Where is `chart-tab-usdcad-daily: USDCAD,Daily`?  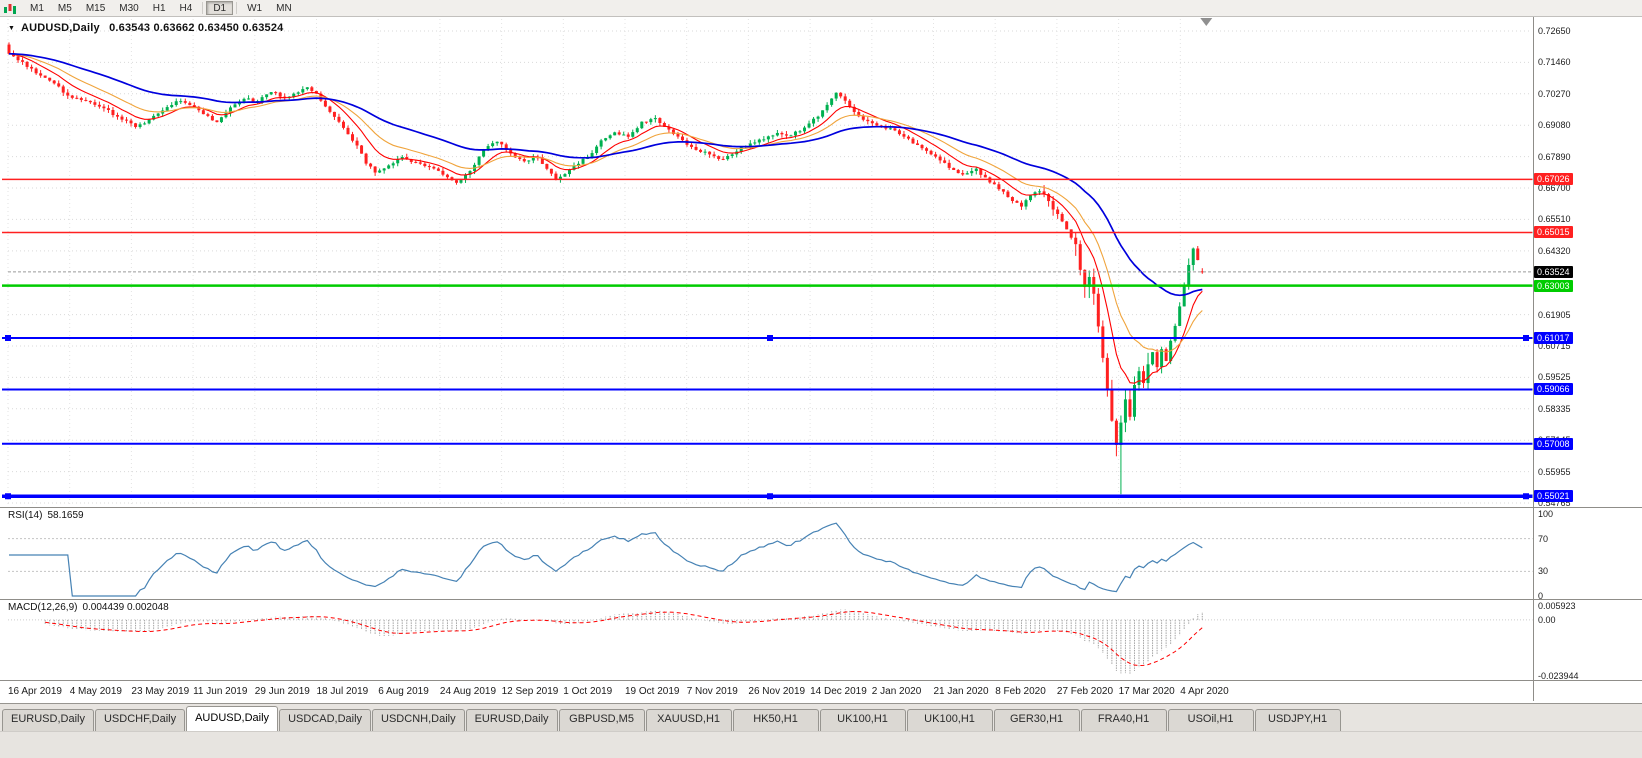 chart-tab-usdcad-daily: USDCAD,Daily is located at coordinates (325, 720).